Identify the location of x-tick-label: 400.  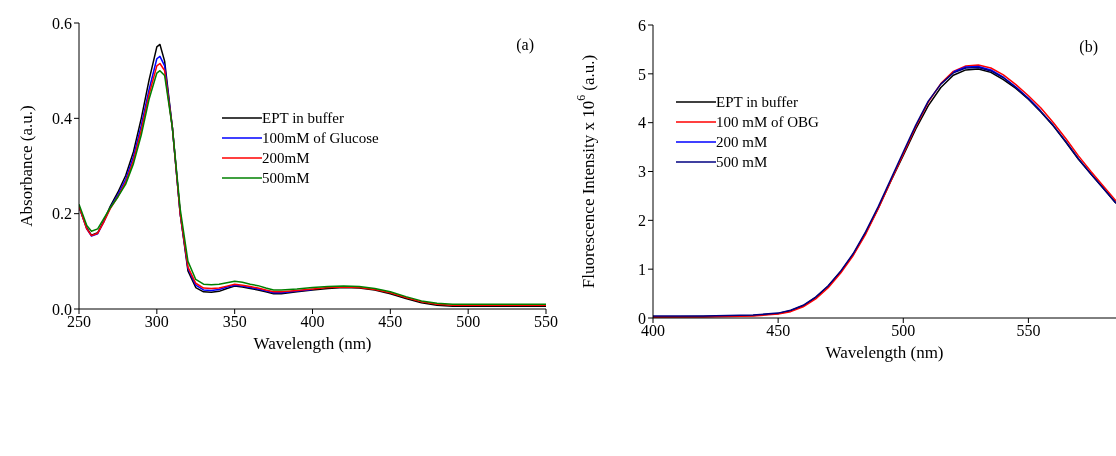
(312, 322).